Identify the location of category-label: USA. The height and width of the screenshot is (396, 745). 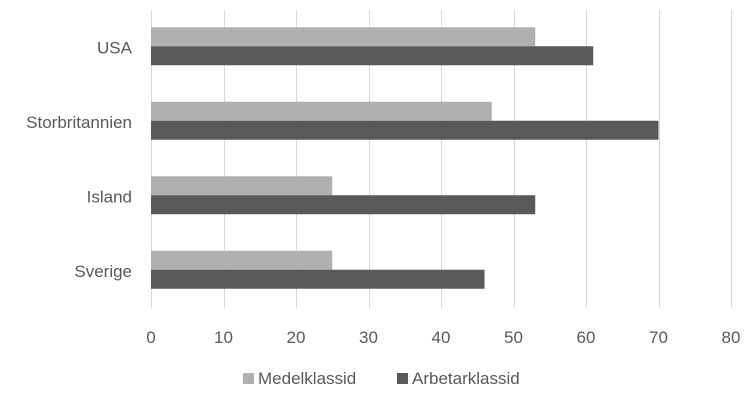
(115, 47).